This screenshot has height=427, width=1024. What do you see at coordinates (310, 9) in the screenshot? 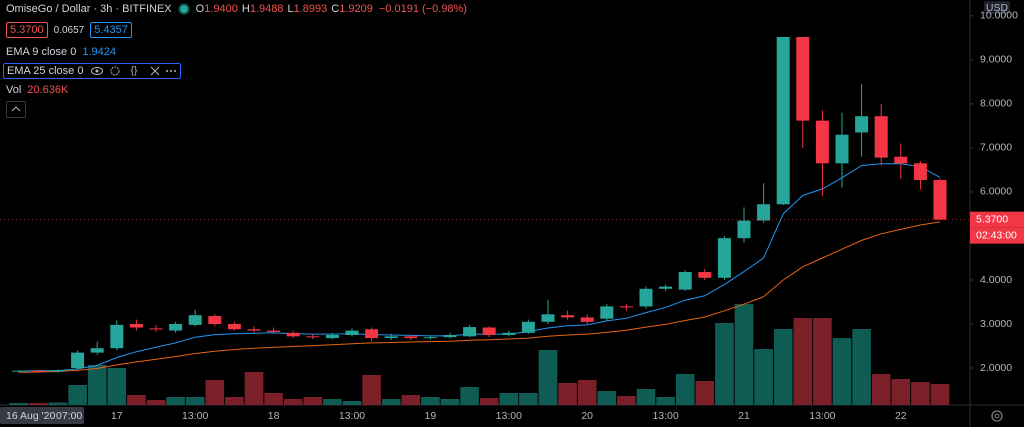
I see `ohlc-value: 1.8993` at bounding box center [310, 9].